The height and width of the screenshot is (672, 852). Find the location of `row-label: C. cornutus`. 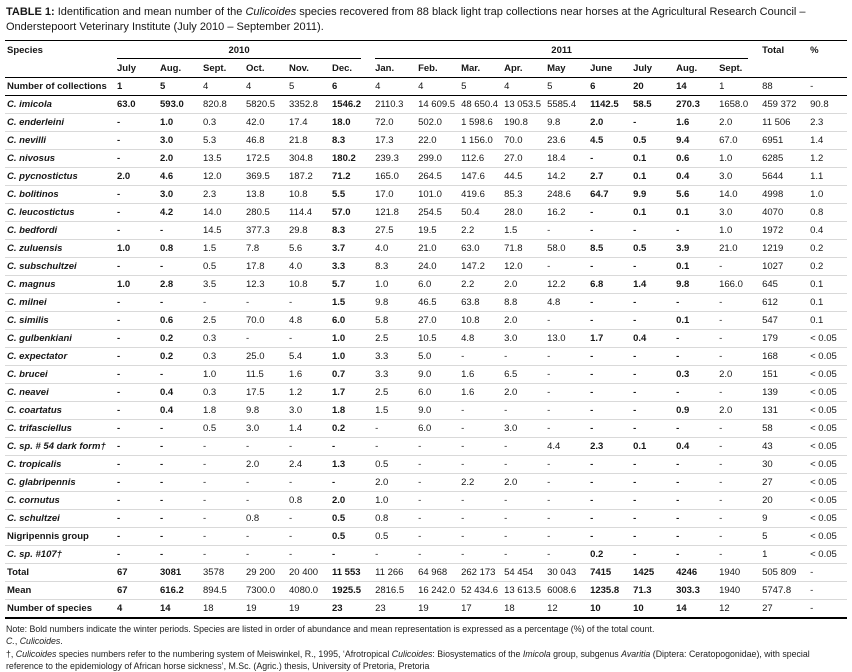

row-label: C. cornutus is located at coordinates (60, 500).